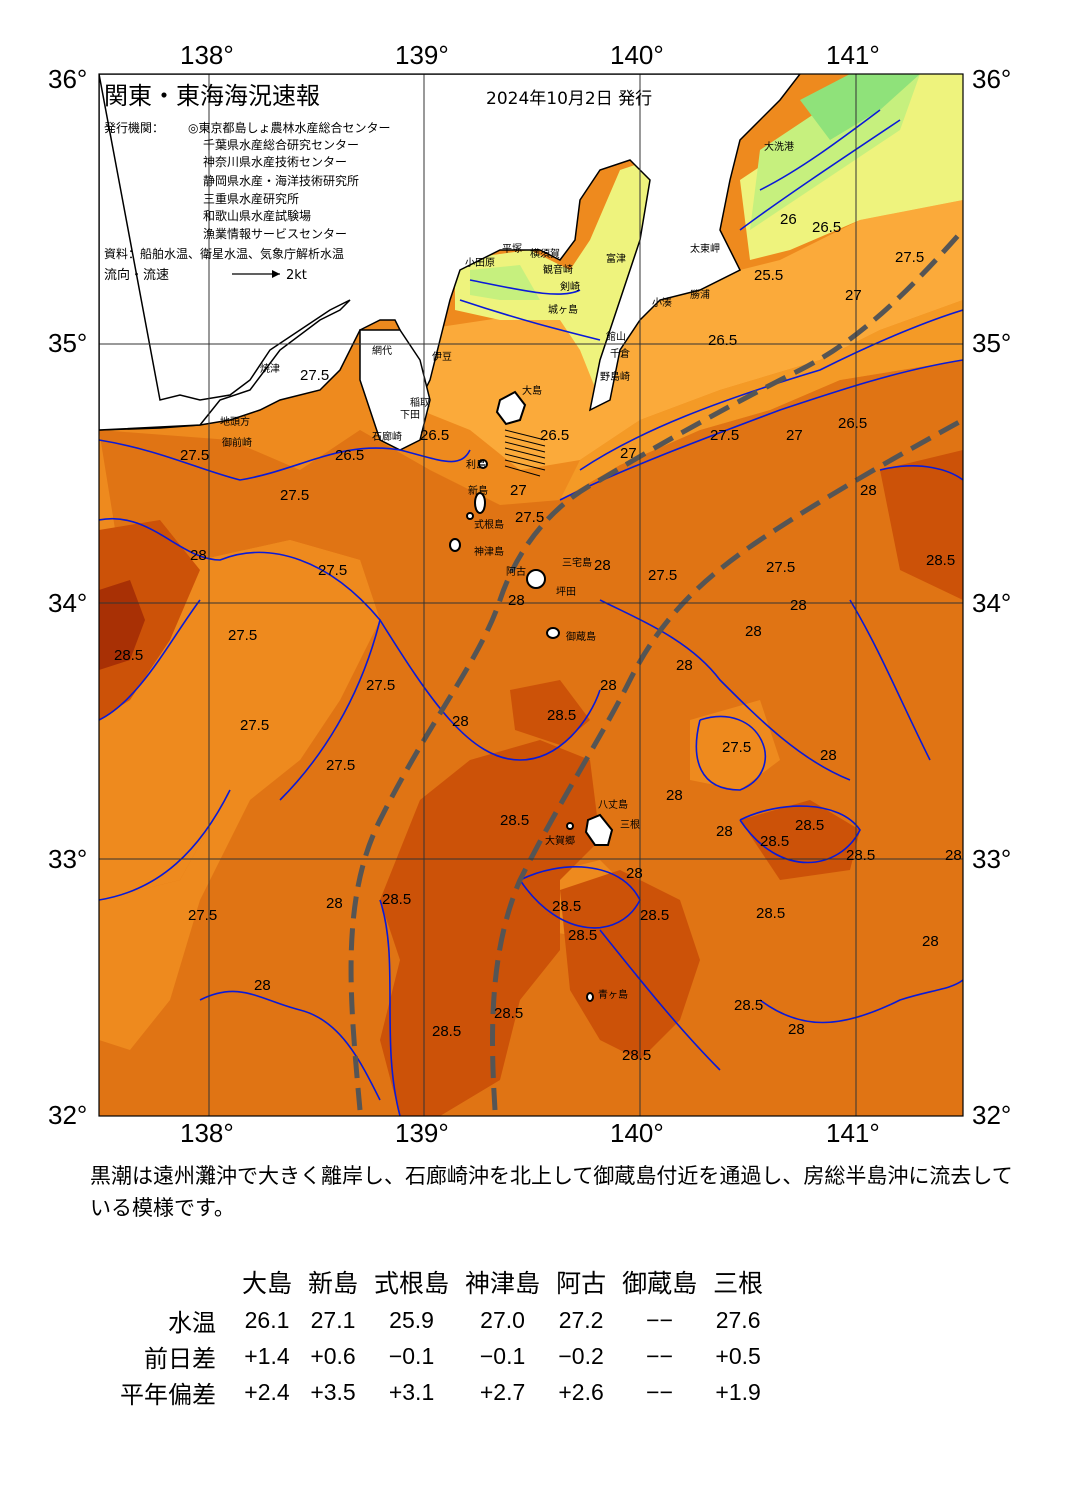  Describe the element at coordinates (289, 127) in the screenshot. I see `issuer-item: ◎東京都島しょ農林水産総合センター` at that location.